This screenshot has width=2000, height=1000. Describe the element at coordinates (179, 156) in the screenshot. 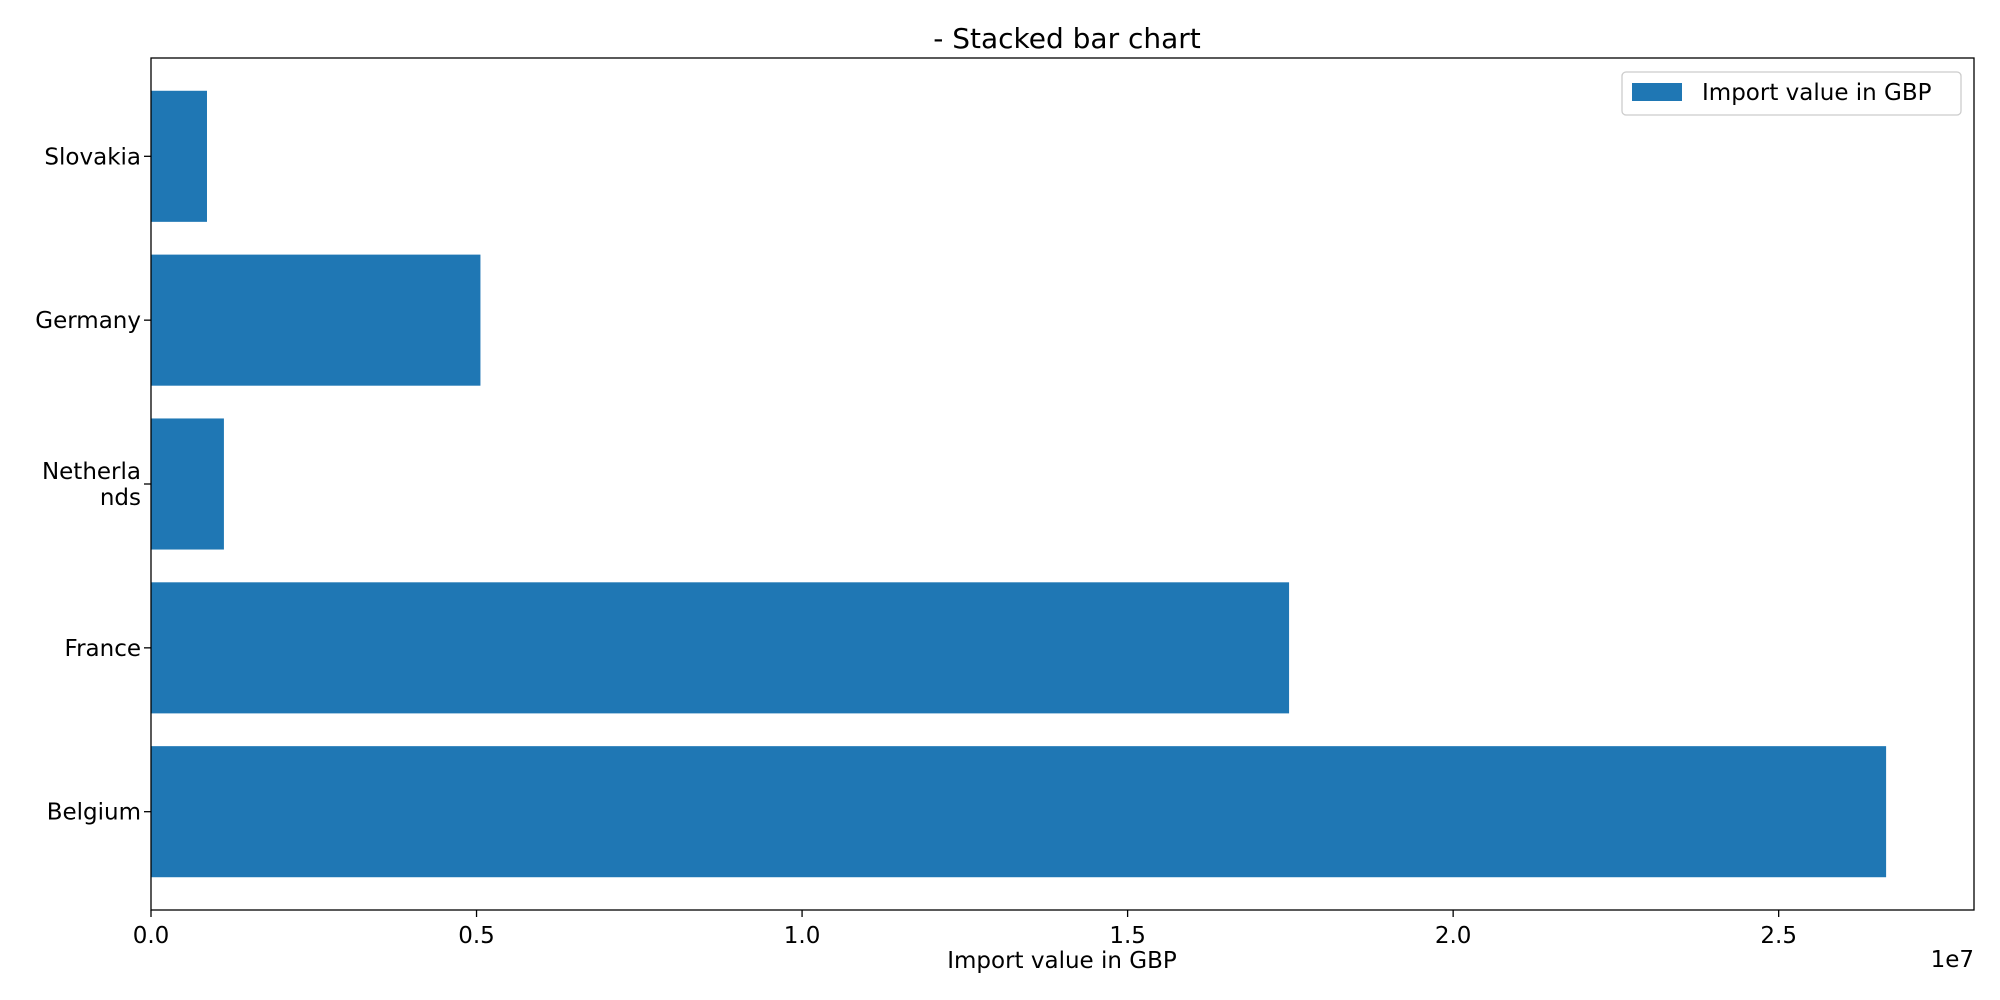

I see `bar-slovakia` at that location.